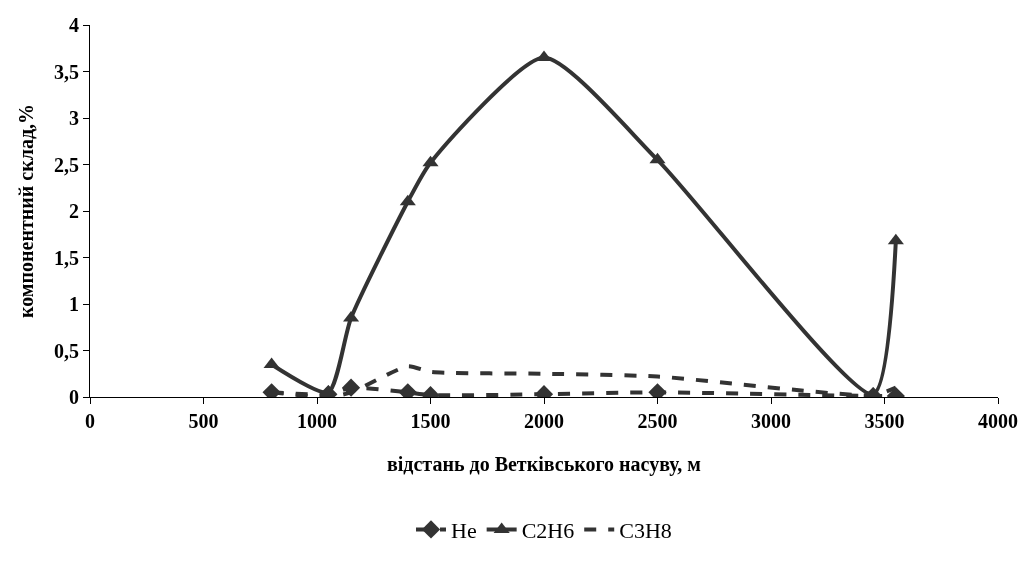  I want to click on y-tick-label: 2, so click(74, 211).